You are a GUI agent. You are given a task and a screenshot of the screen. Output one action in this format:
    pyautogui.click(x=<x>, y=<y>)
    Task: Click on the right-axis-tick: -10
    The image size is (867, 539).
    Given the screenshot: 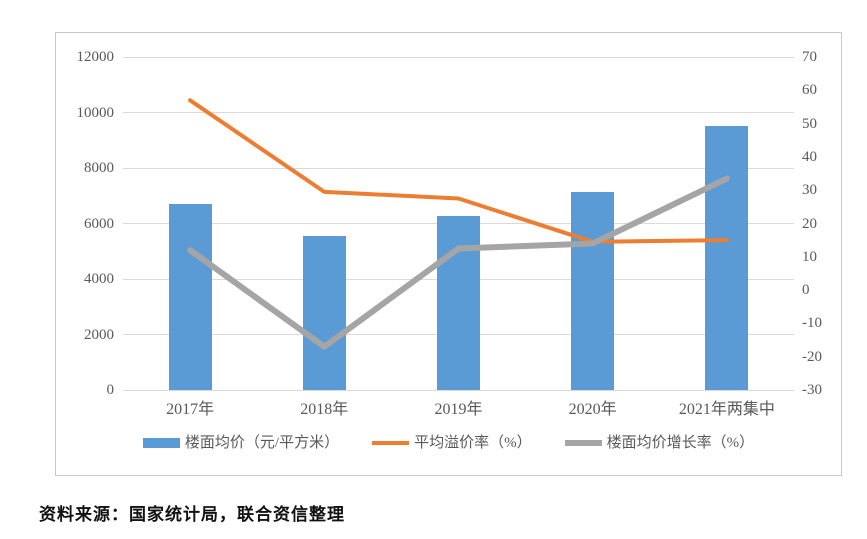 What is the action you would take?
    pyautogui.click(x=812, y=323)
    